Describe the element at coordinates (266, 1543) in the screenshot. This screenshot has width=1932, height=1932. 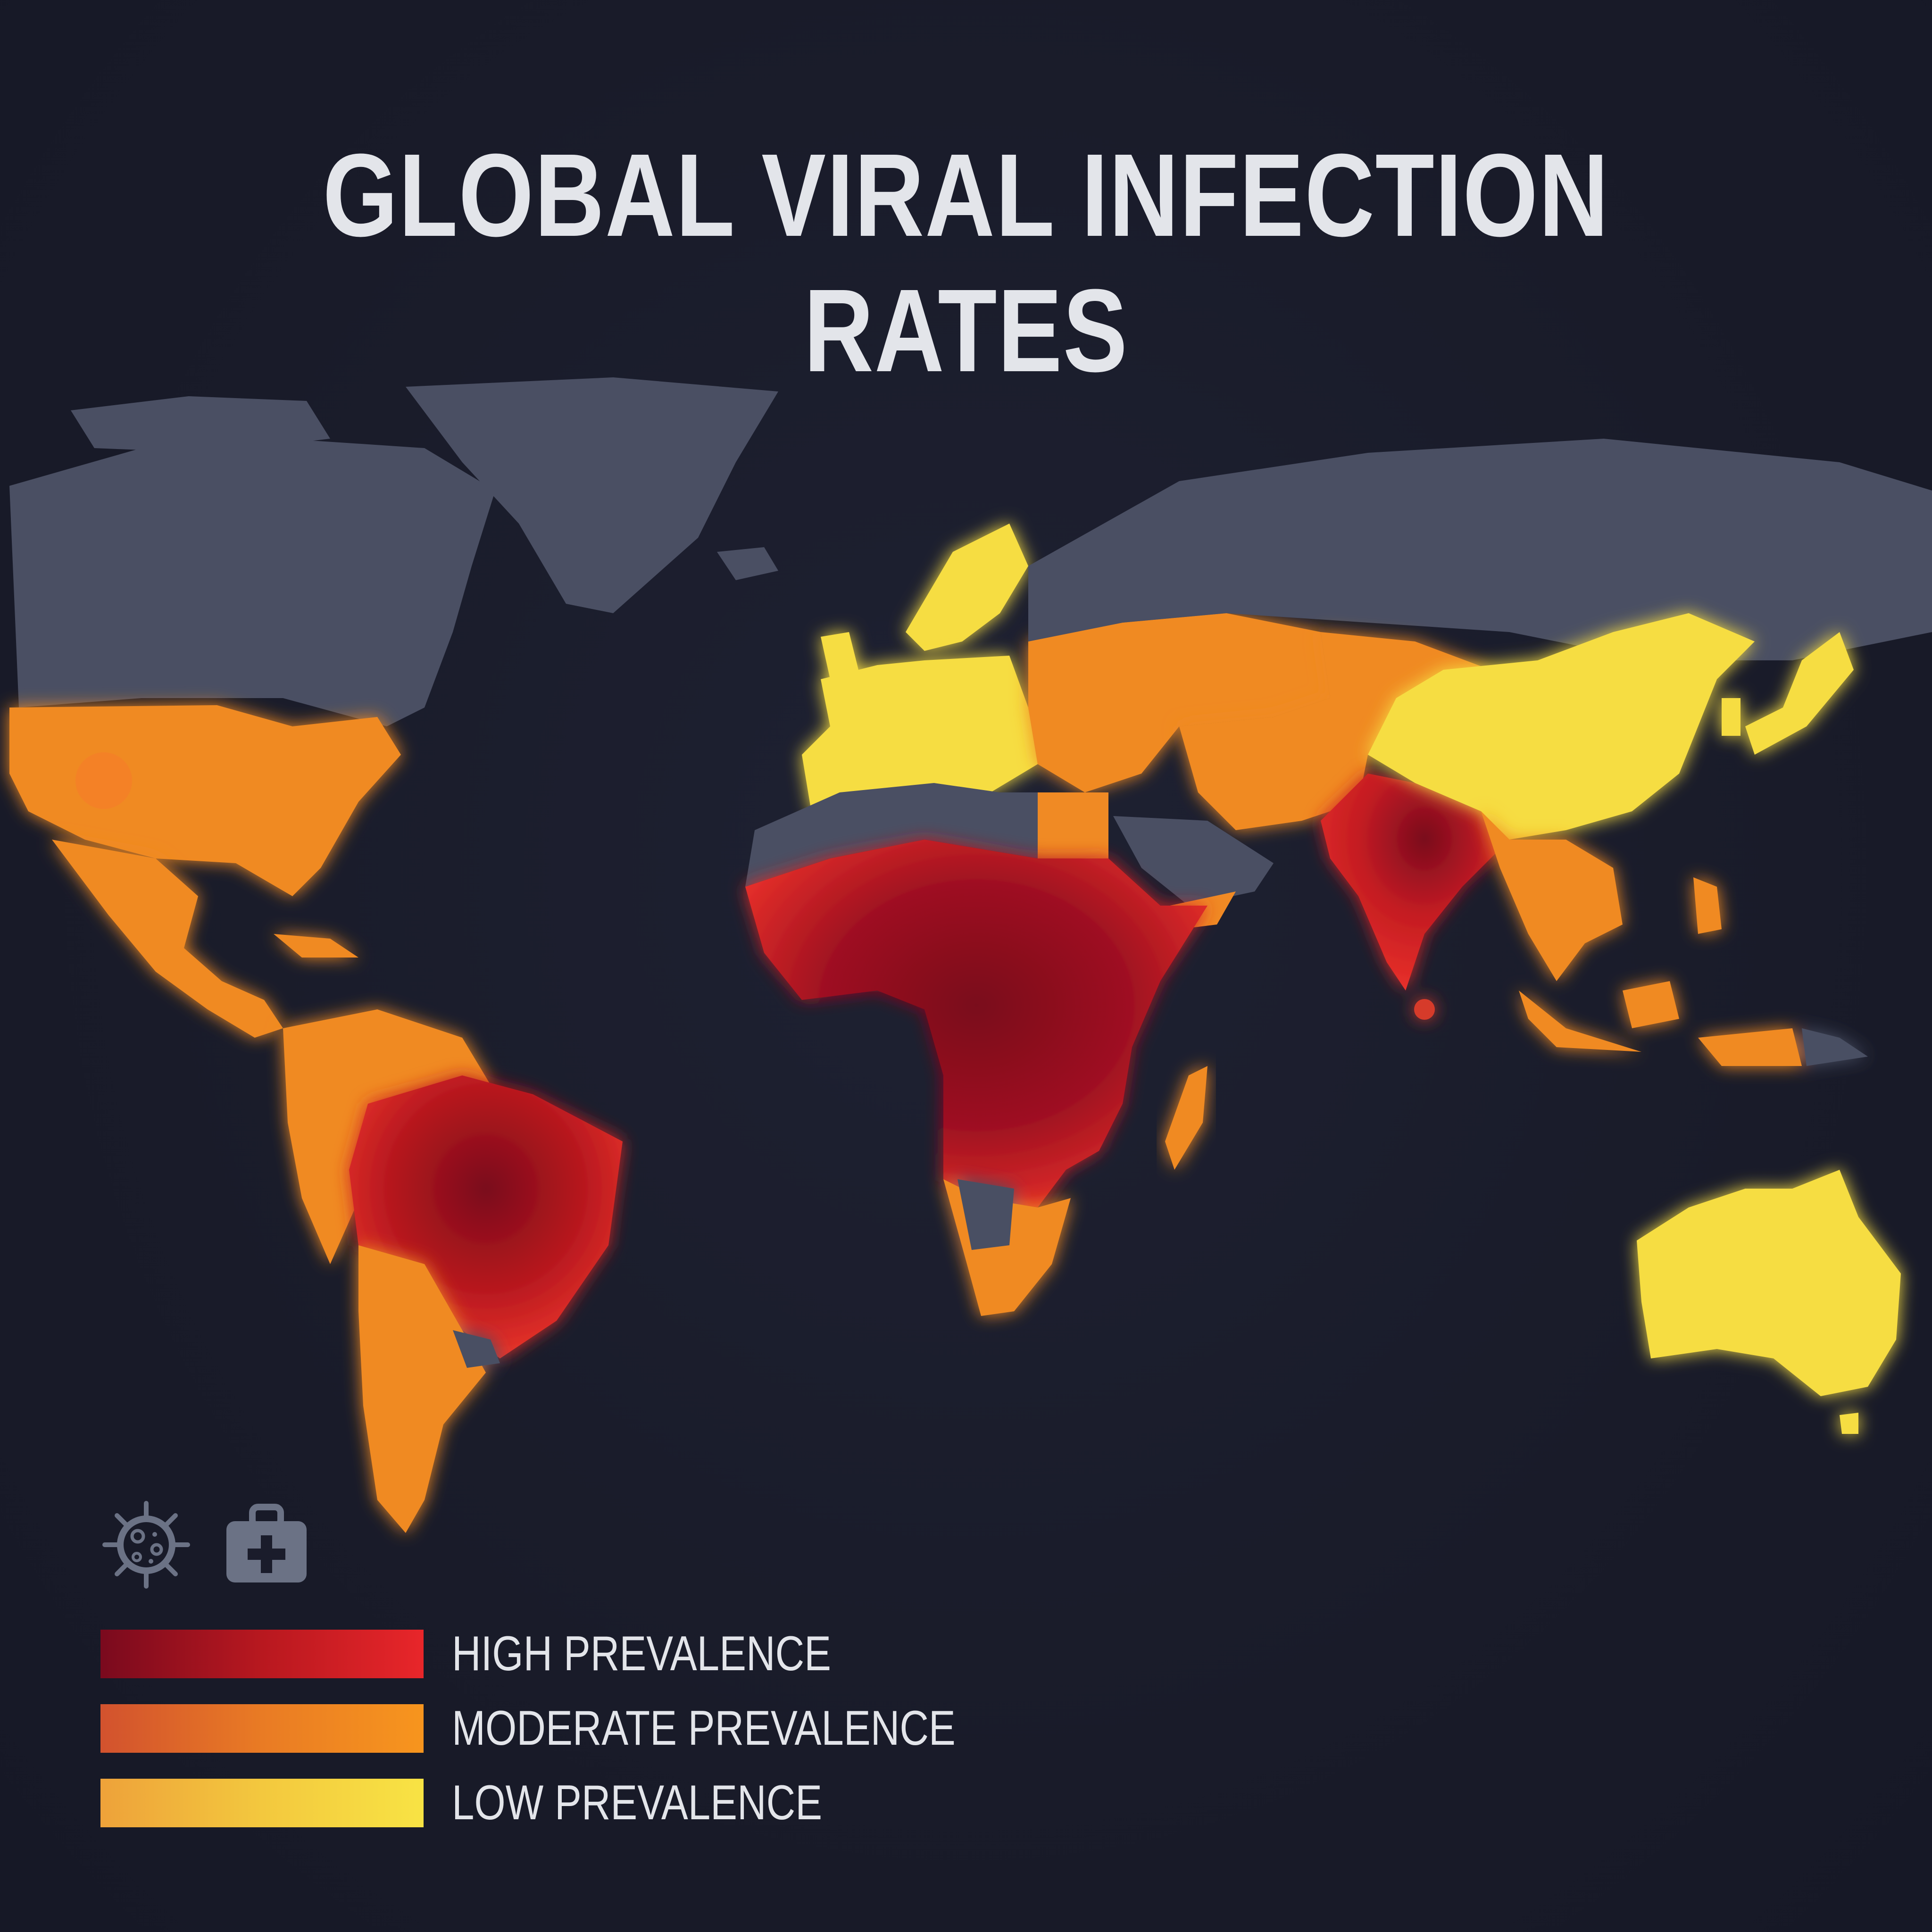
I see `medical-kit-icon` at that location.